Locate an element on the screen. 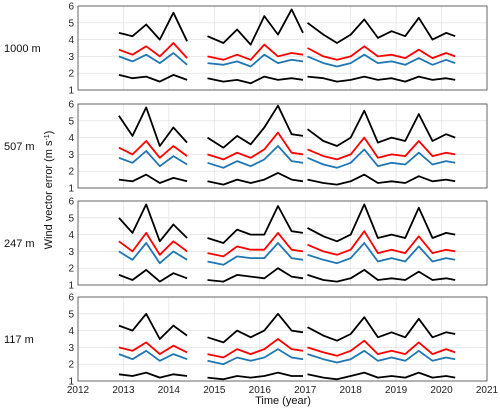 This screenshot has width=500, height=410. x-tick-label: 2017 is located at coordinates (305, 390).